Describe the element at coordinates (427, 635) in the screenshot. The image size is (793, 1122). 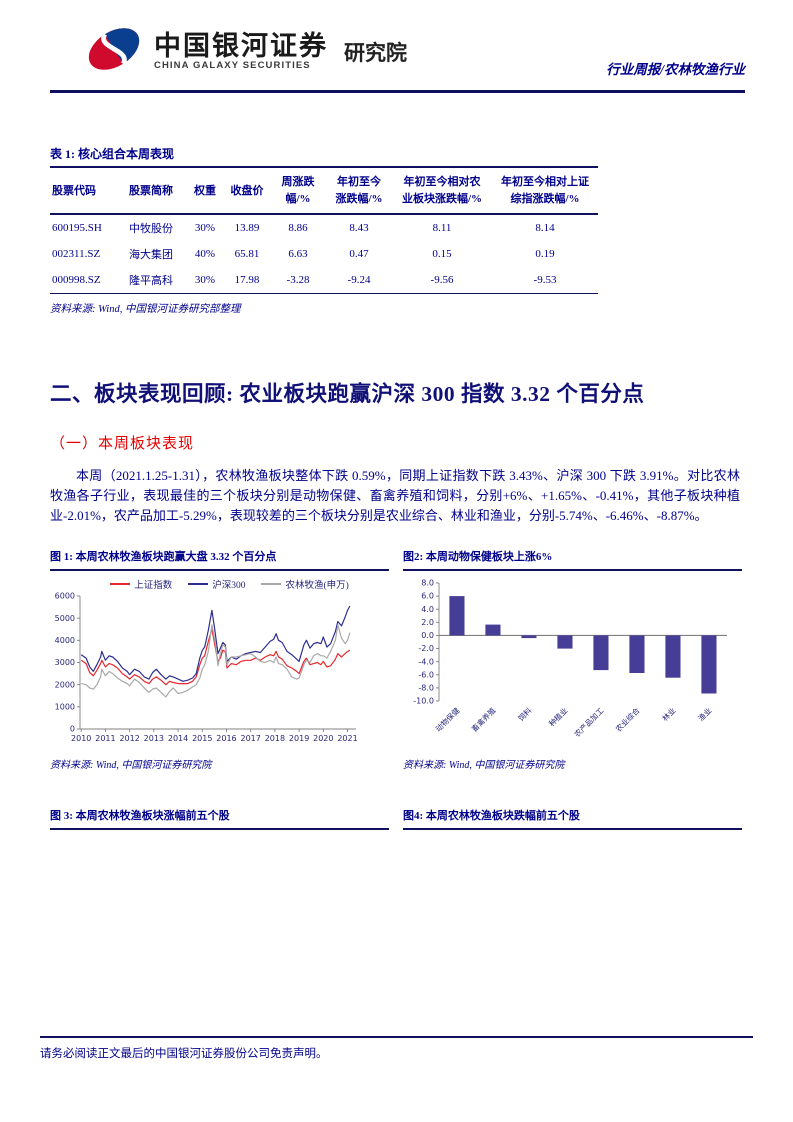
I see `svg-text: 0.0` at that location.